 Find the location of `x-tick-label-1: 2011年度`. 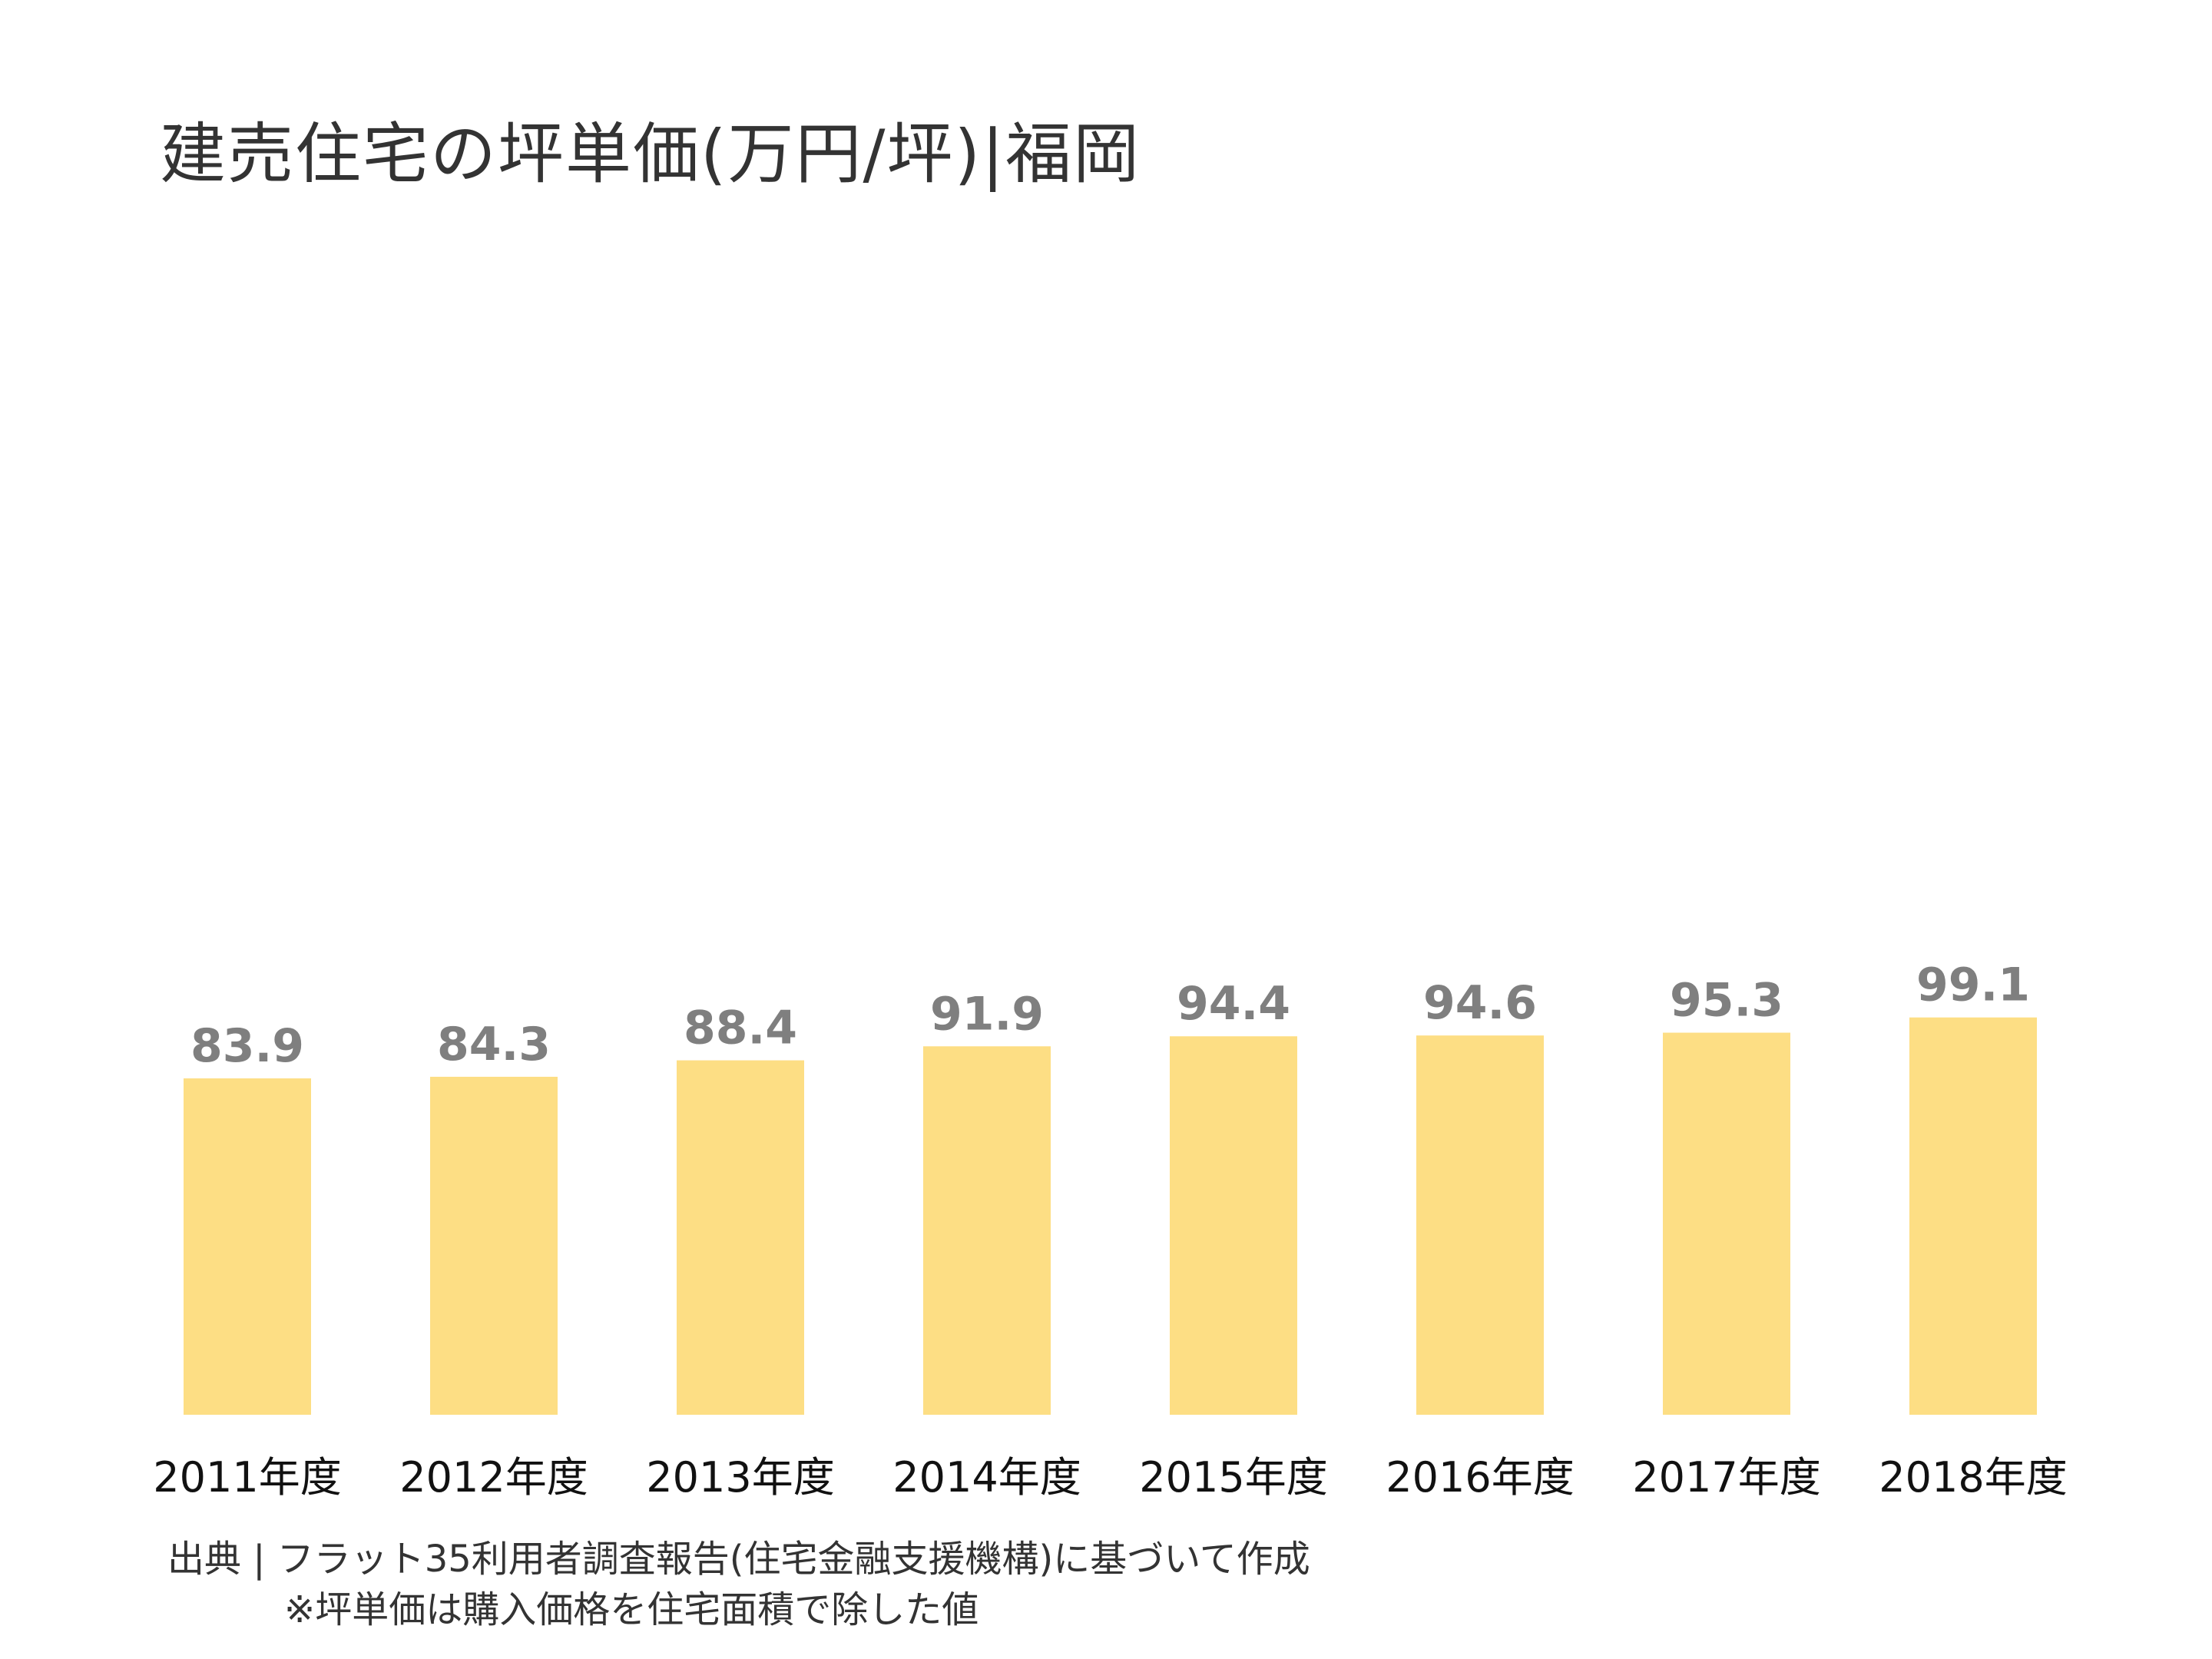

x-tick-label-1: 2011年度 is located at coordinates (247, 1478).